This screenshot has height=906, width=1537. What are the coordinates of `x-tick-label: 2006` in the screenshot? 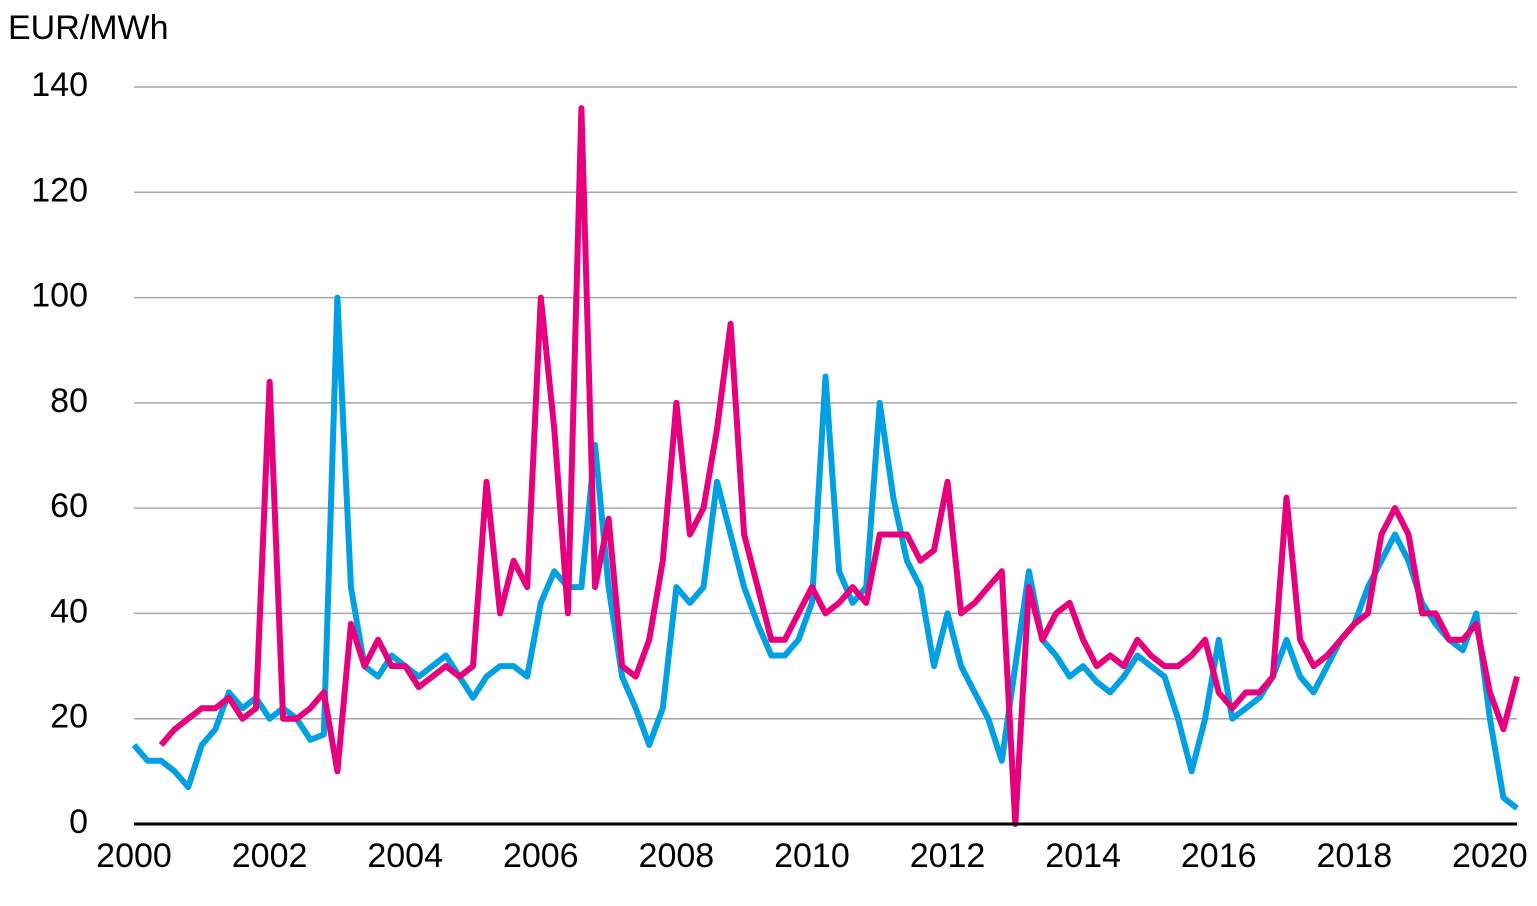 It's located at (541, 856).